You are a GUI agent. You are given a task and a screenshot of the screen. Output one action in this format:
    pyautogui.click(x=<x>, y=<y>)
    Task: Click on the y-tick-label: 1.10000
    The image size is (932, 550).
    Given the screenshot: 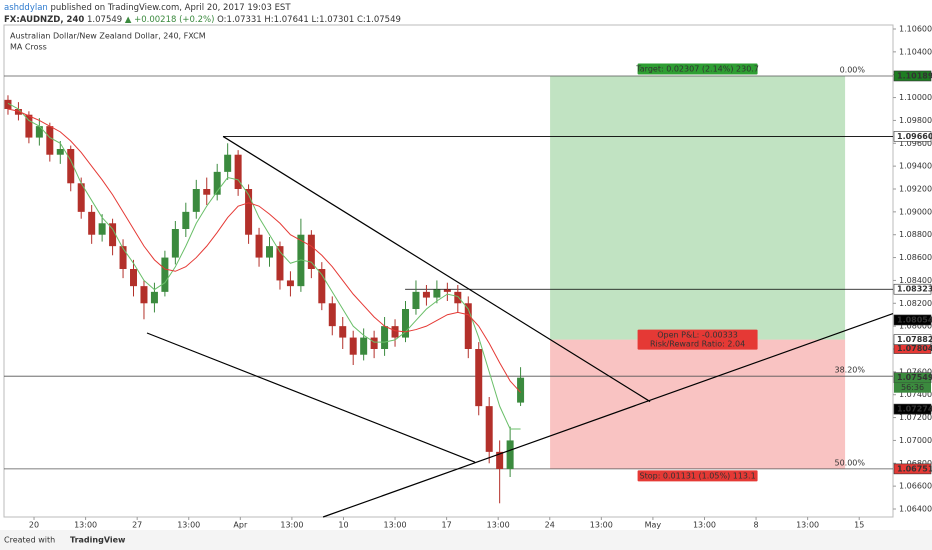 What is the action you would take?
    pyautogui.click(x=915, y=97)
    